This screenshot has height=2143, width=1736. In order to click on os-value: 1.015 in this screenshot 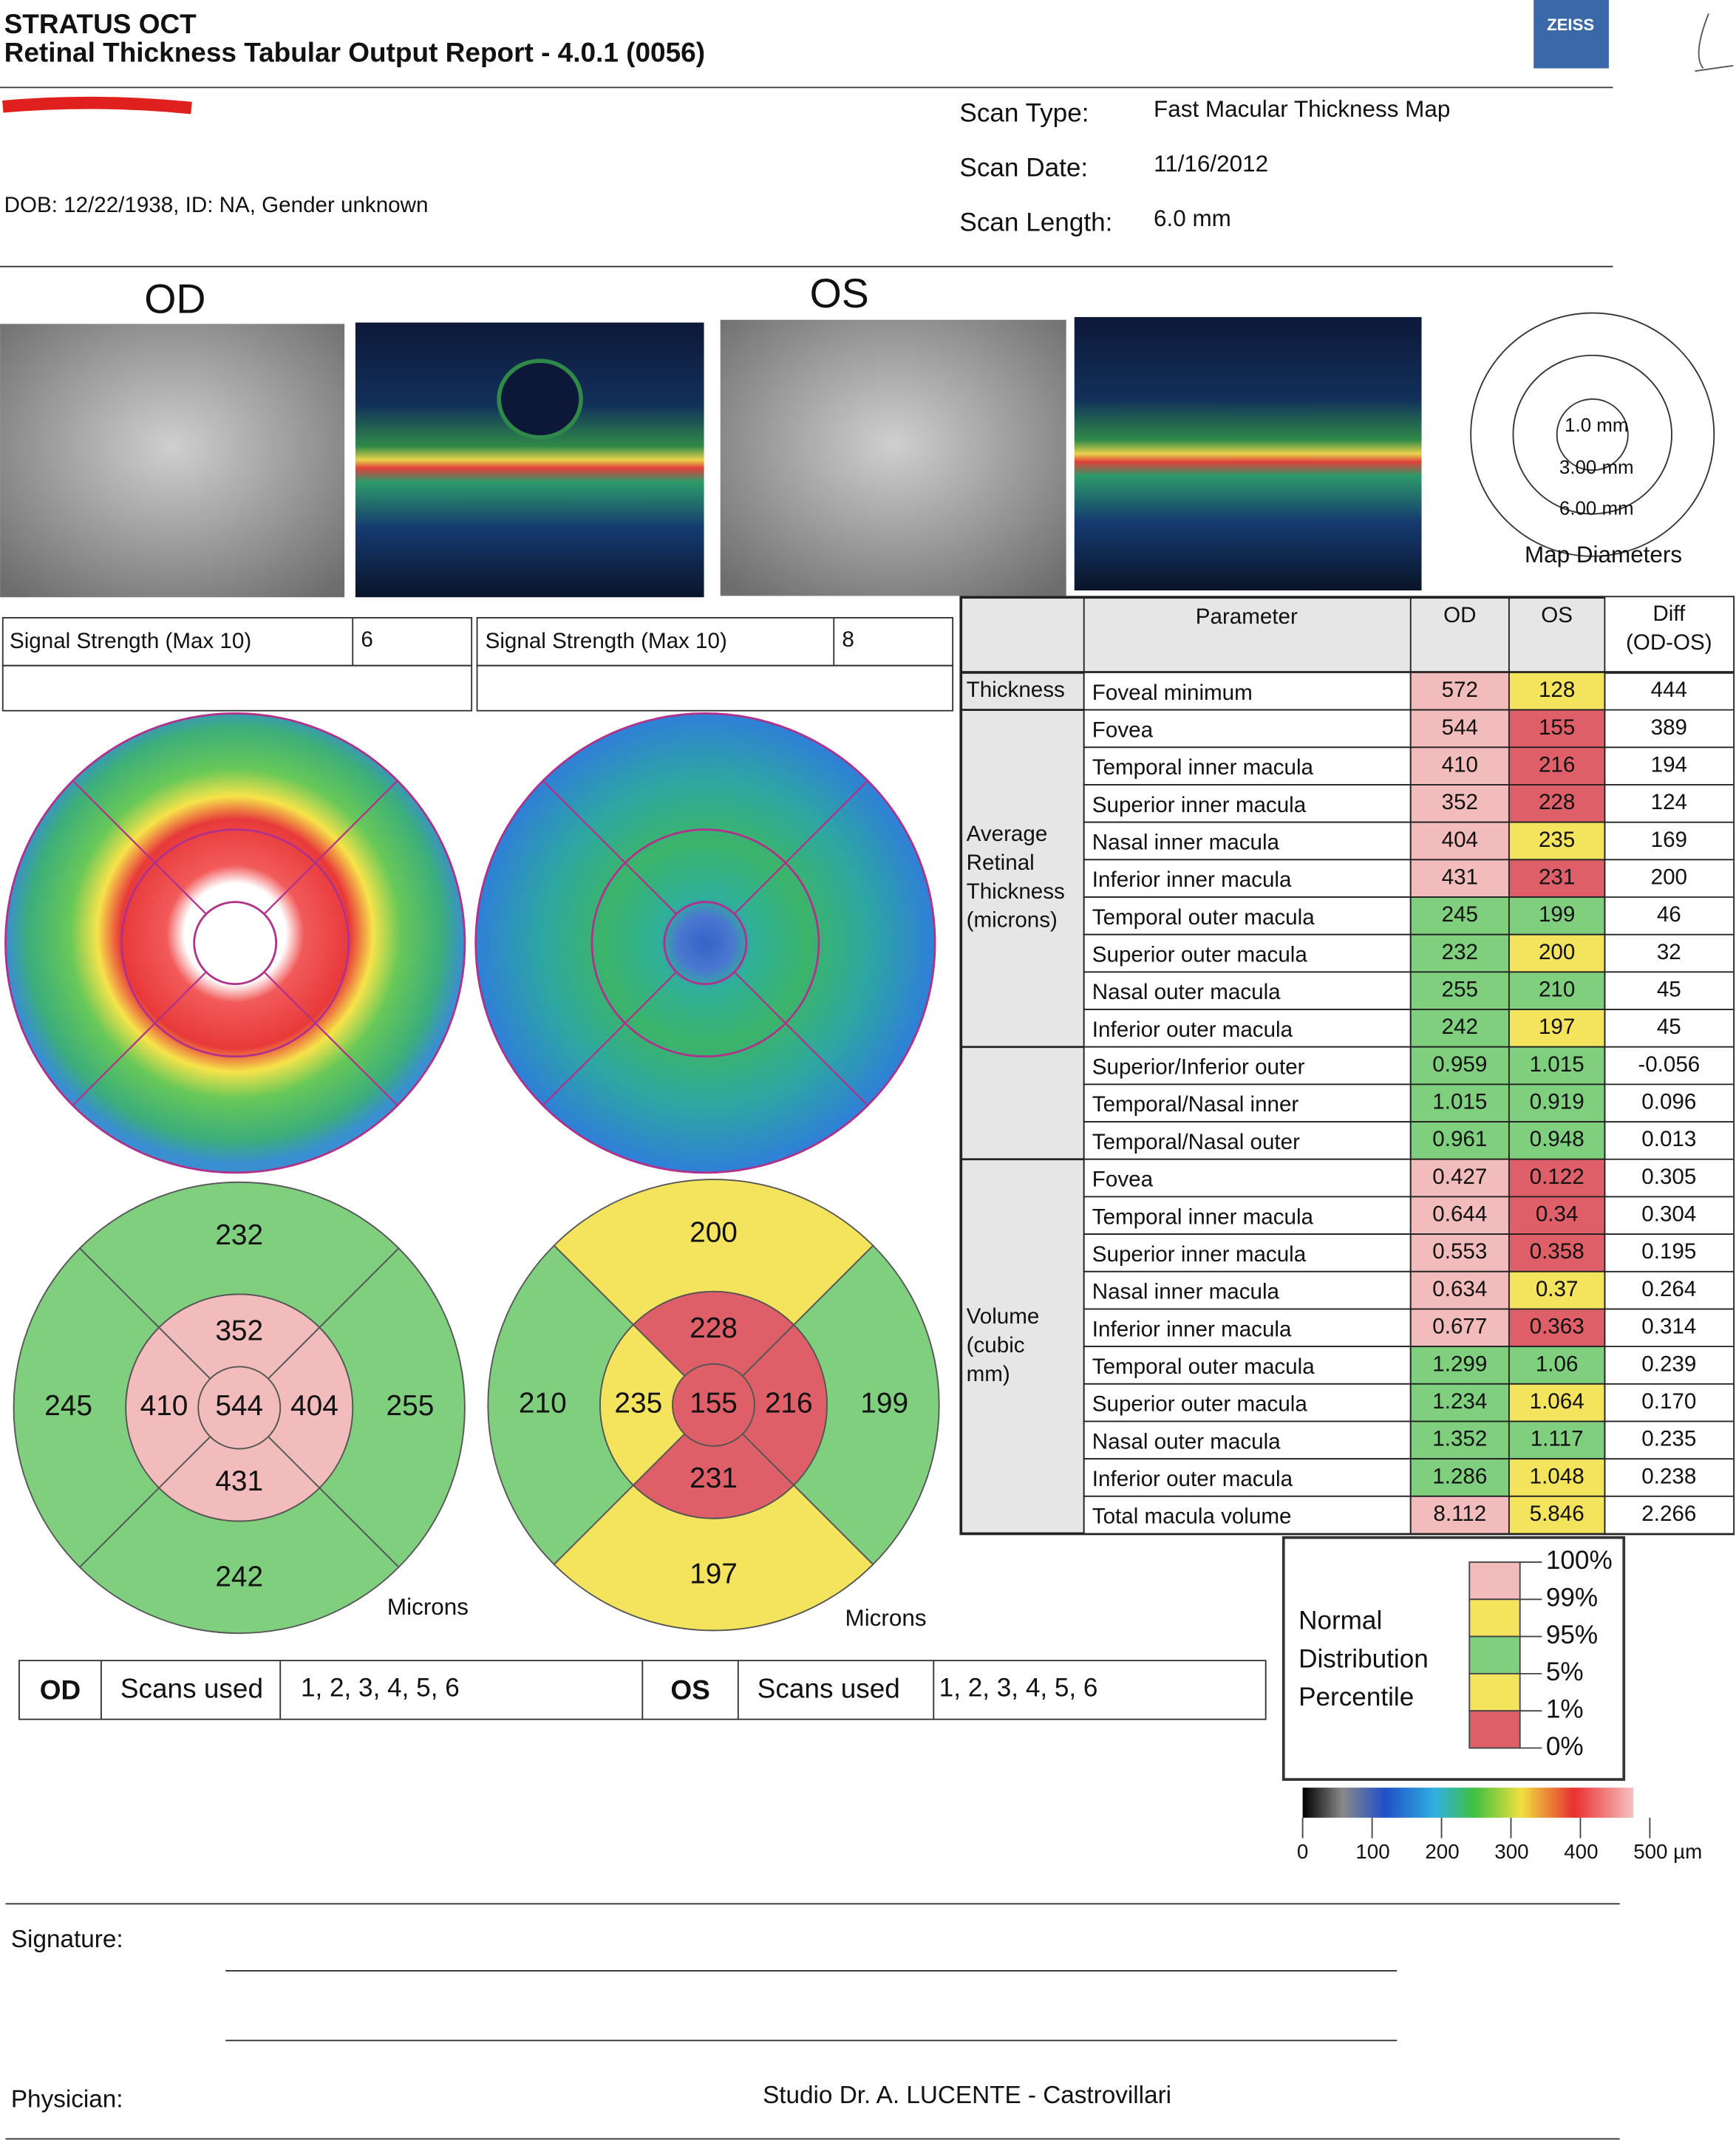, I will do `click(1557, 1064)`.